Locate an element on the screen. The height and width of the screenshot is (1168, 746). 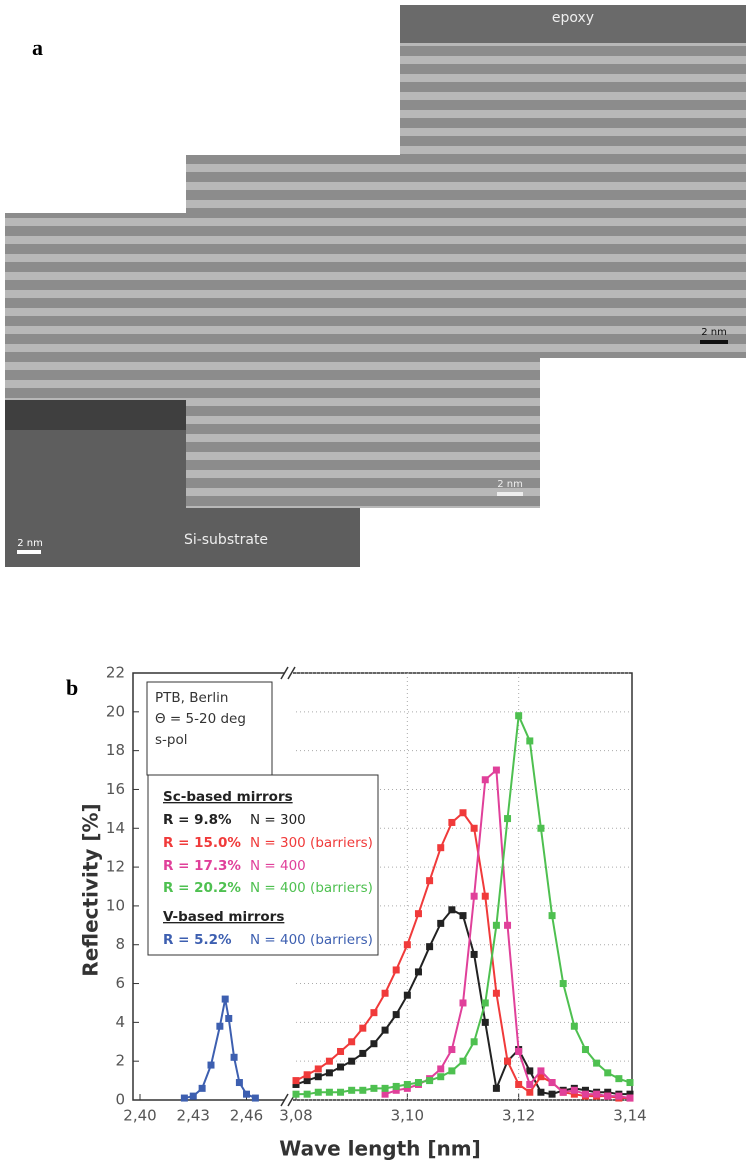
legend-note: N = 300 (barriers) is located at coordinates (311, 843).